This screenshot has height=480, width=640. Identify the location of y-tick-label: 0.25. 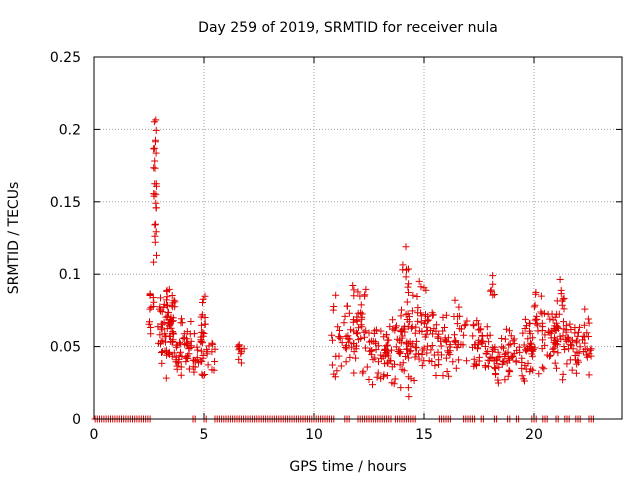
(65, 58).